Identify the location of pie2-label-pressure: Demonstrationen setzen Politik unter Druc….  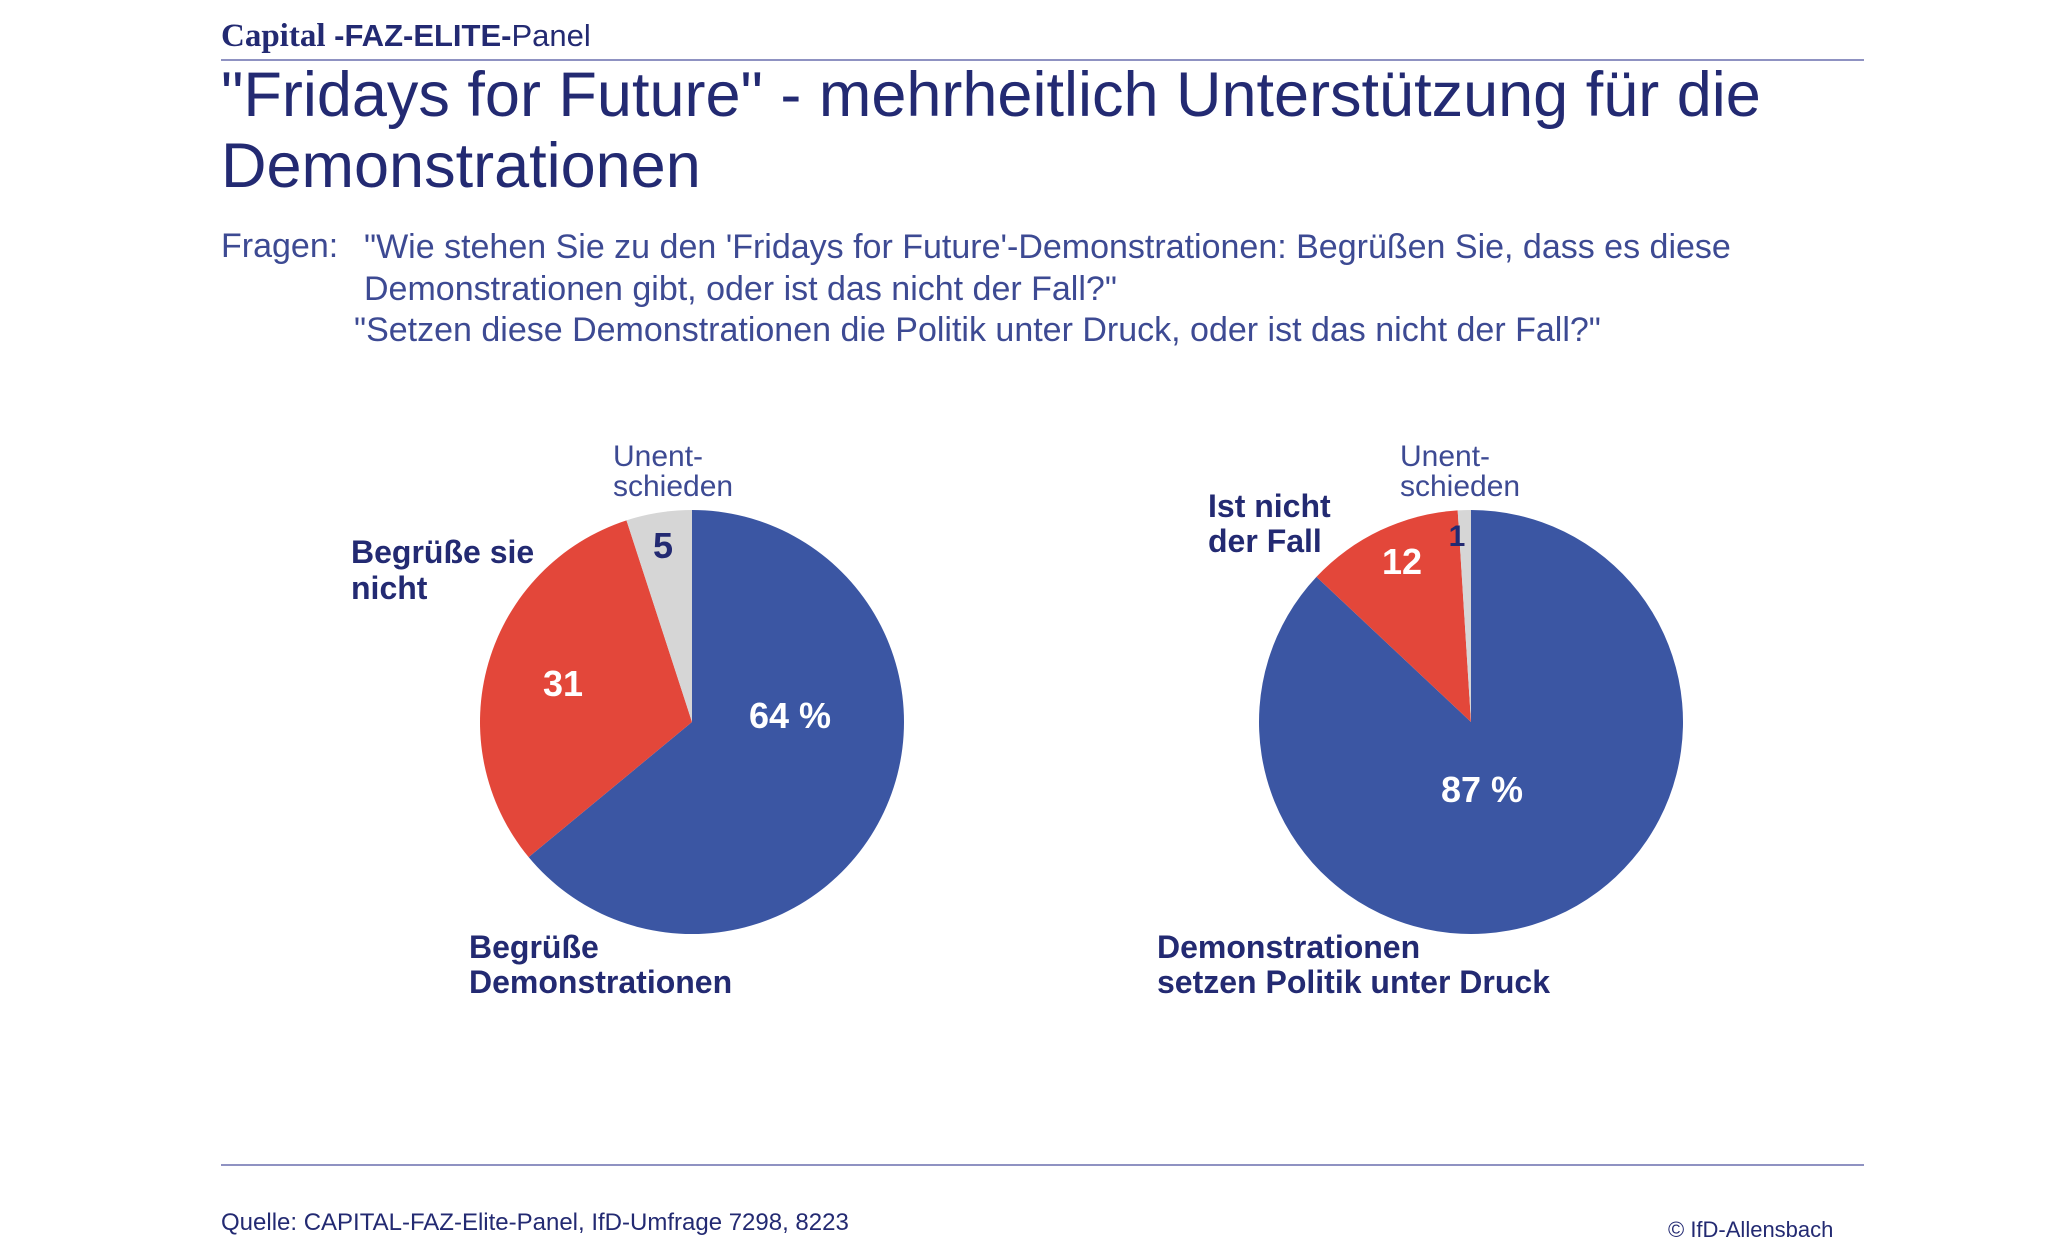
(1353, 964).